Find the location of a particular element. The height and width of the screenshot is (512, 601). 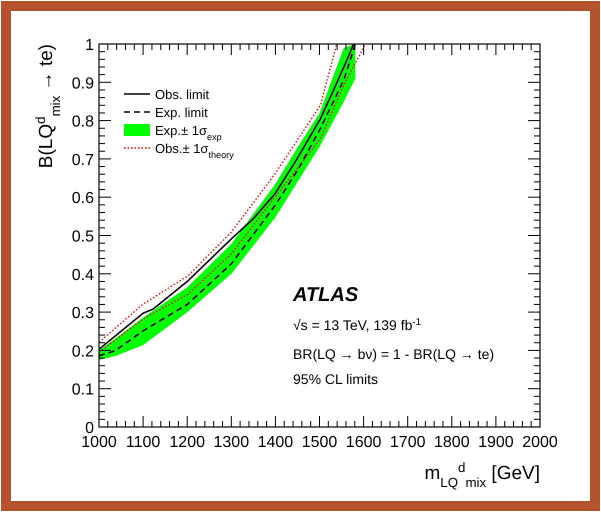

x-tick-label: 1600 is located at coordinates (364, 442).